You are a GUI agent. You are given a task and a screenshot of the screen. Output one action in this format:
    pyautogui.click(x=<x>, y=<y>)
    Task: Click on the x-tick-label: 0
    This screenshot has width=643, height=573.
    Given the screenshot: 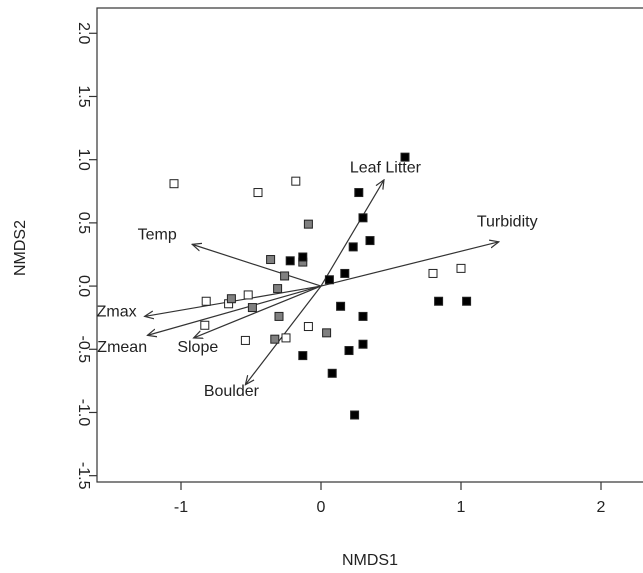 What is the action you would take?
    pyautogui.click(x=321, y=507)
    